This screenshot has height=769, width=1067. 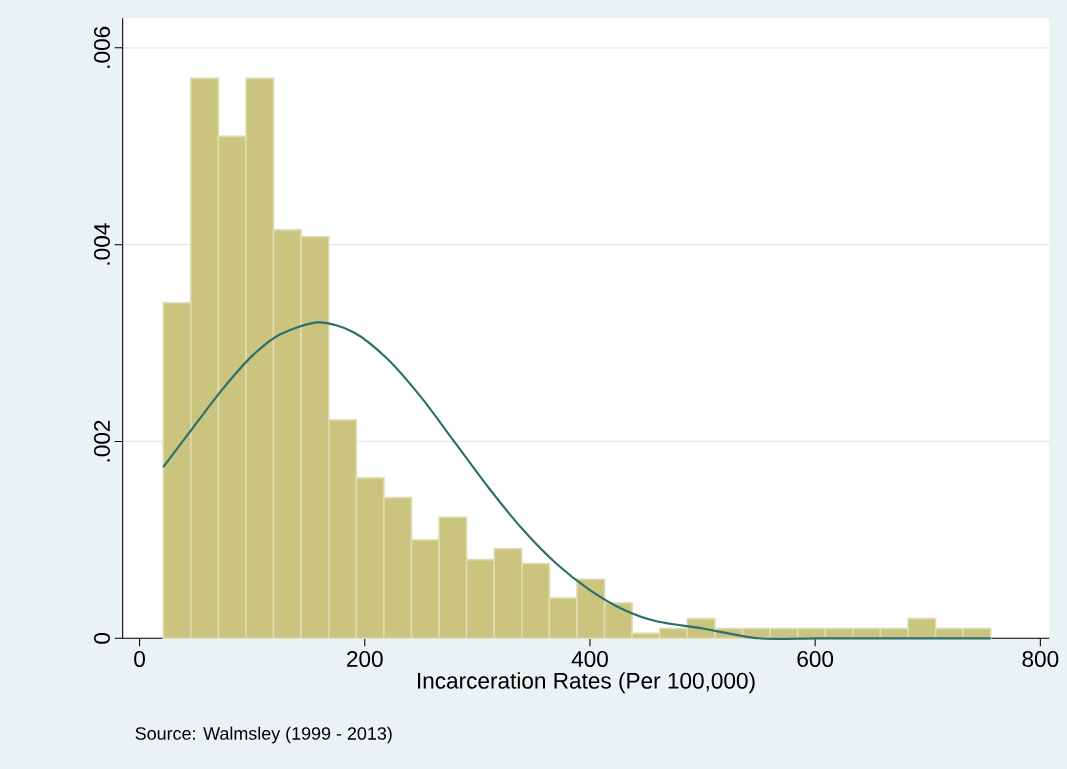 I want to click on x-tick-label: 0, so click(x=139, y=659).